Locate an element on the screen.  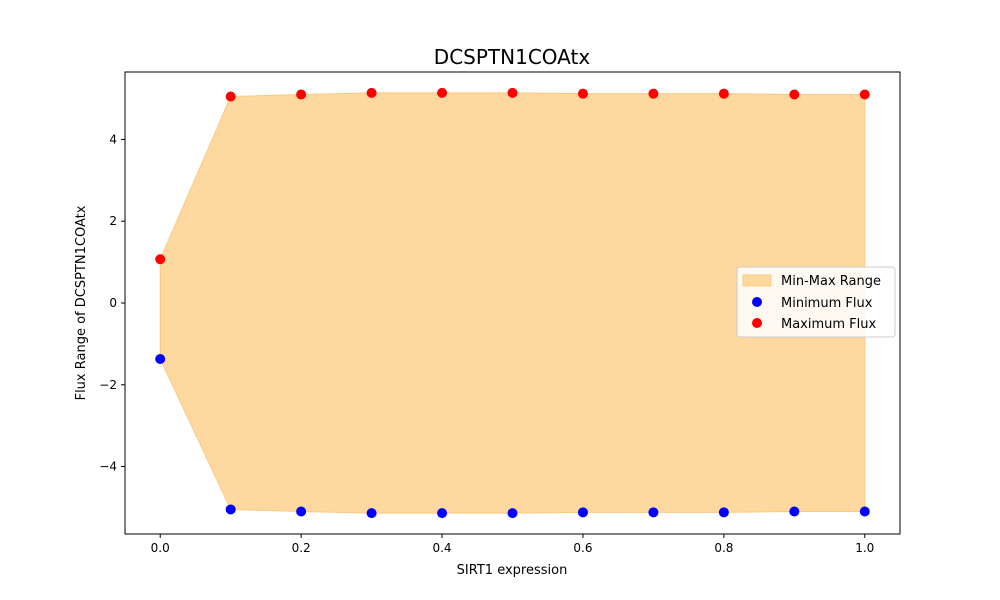
x-tick-label: 1.0 is located at coordinates (864, 548).